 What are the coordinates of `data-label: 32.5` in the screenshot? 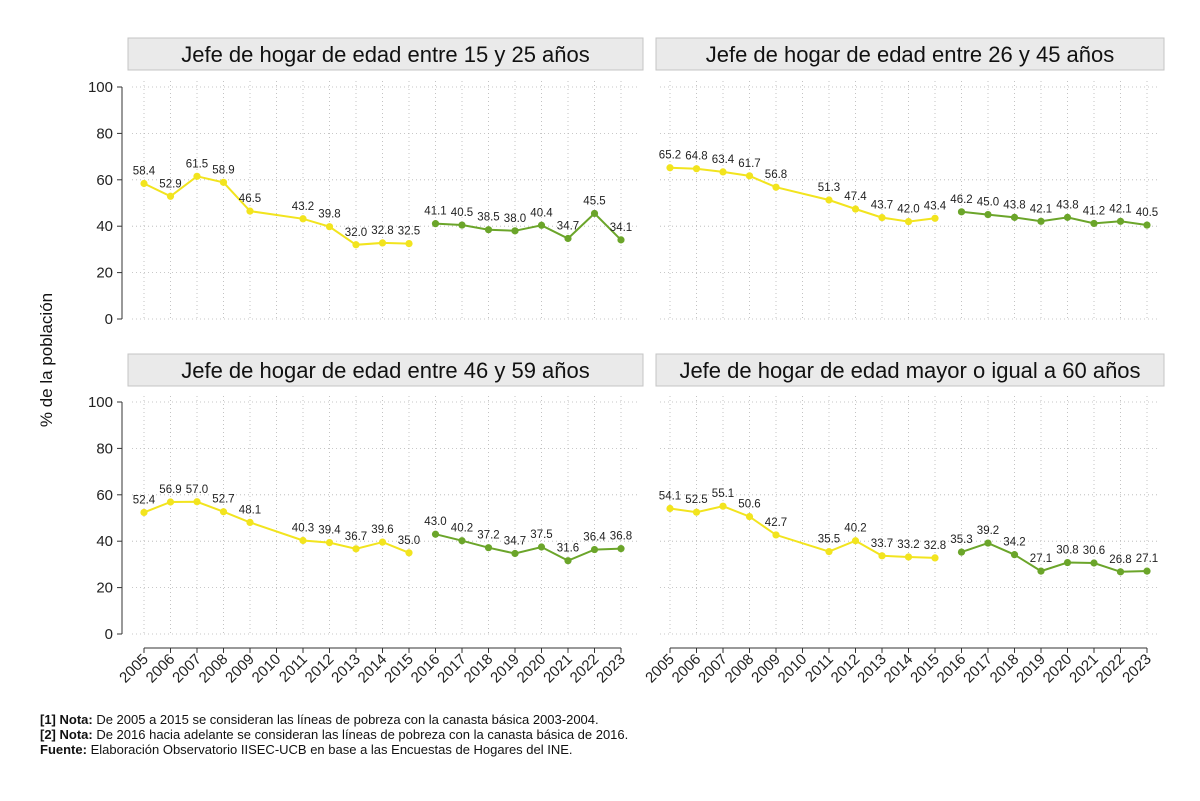 It's located at (409, 232).